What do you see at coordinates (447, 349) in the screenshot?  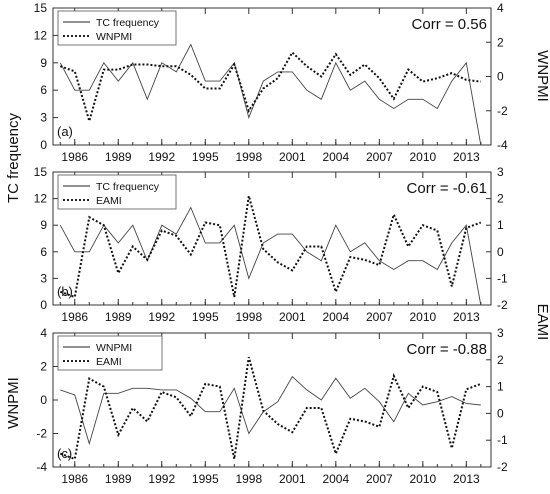 I see `correlation-annotation: Corr = -0.88` at bounding box center [447, 349].